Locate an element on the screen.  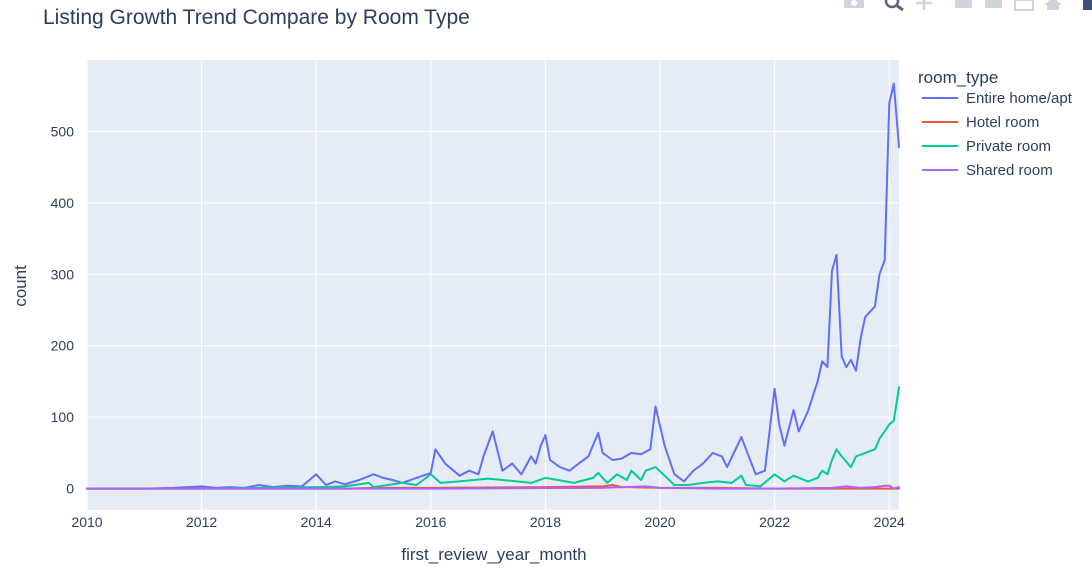
x-tick-label: 2018 is located at coordinates (545, 522).